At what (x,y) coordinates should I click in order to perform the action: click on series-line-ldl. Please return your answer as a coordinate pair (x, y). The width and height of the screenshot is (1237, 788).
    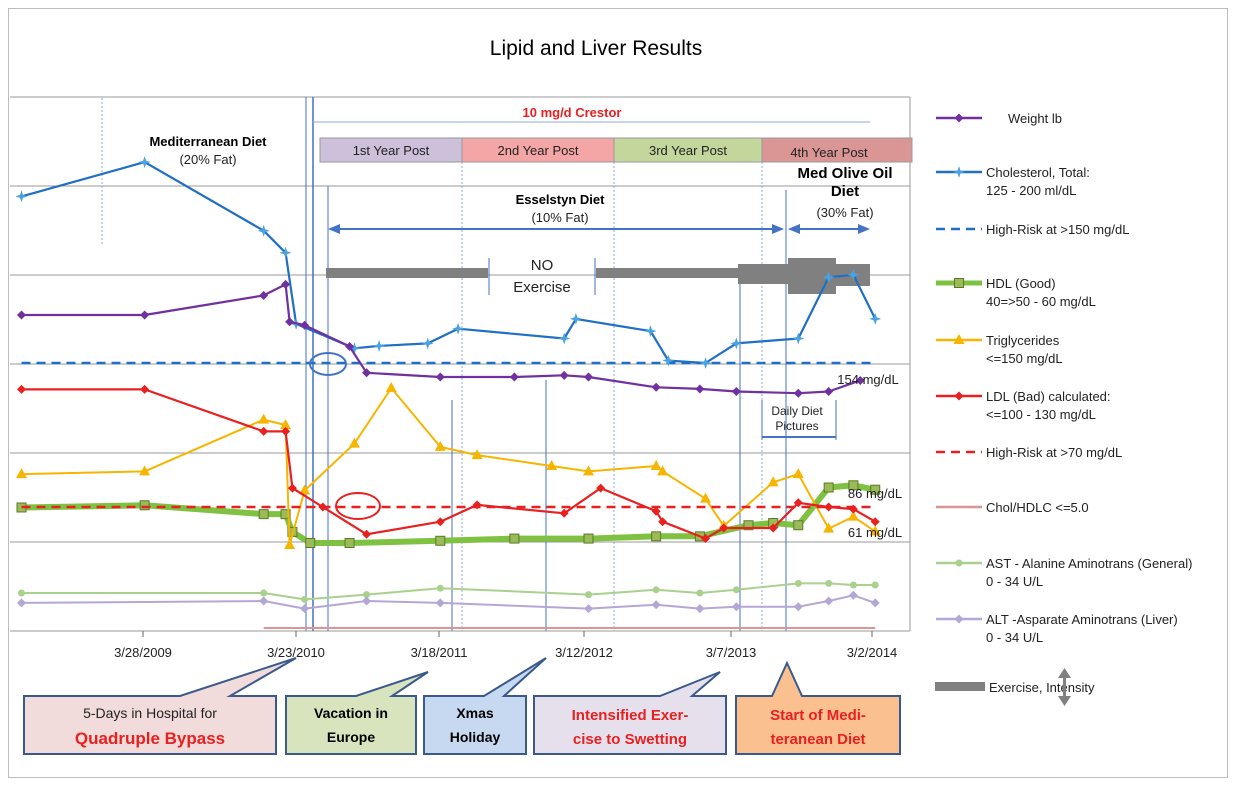
    Looking at the image, I should click on (448, 464).